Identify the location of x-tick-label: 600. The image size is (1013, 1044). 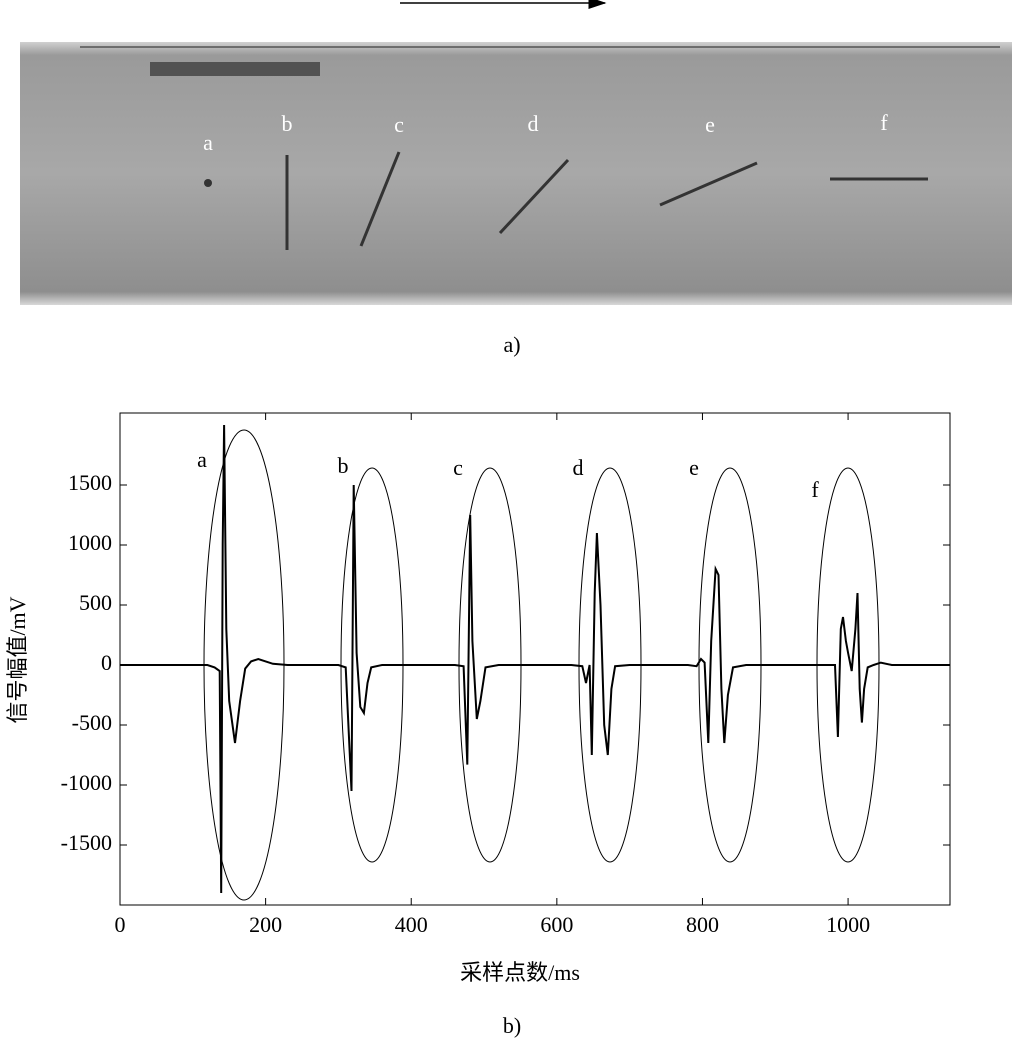
(556, 924).